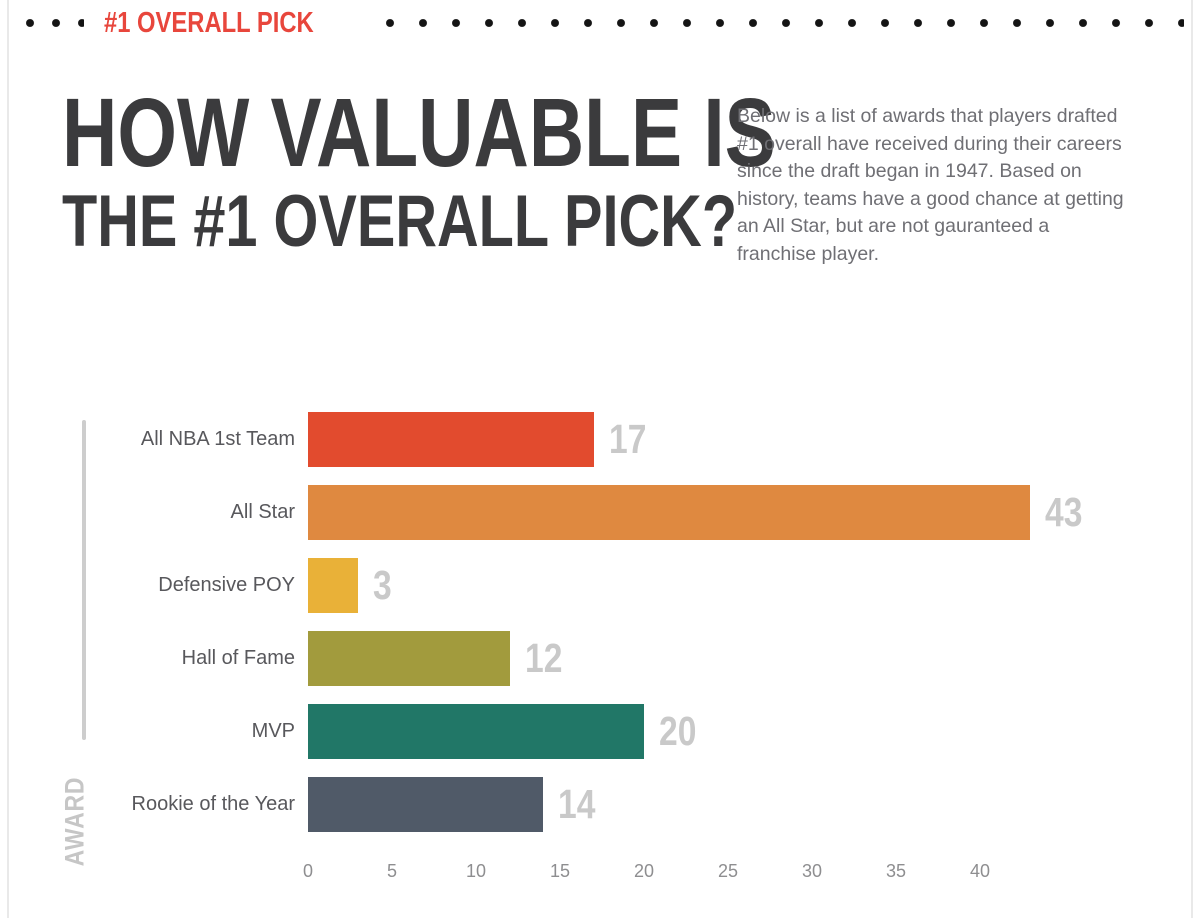 The height and width of the screenshot is (918, 1200). What do you see at coordinates (419, 132) in the screenshot?
I see `page-title-line1: HOW VALUABLE IS` at bounding box center [419, 132].